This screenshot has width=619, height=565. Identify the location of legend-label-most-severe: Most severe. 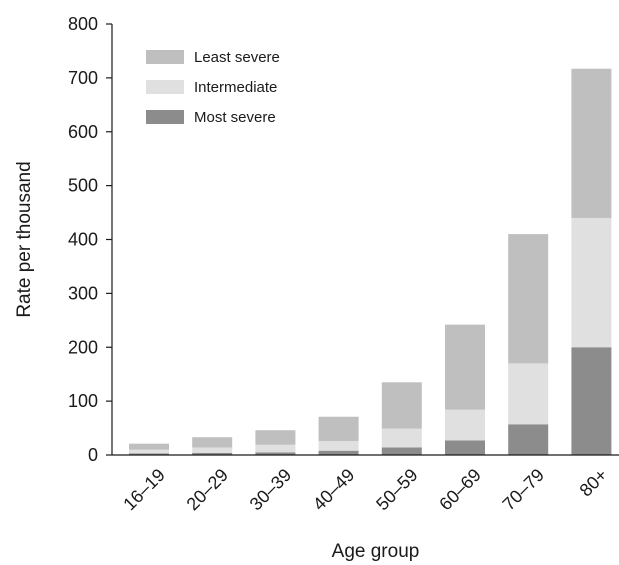
(235, 117).